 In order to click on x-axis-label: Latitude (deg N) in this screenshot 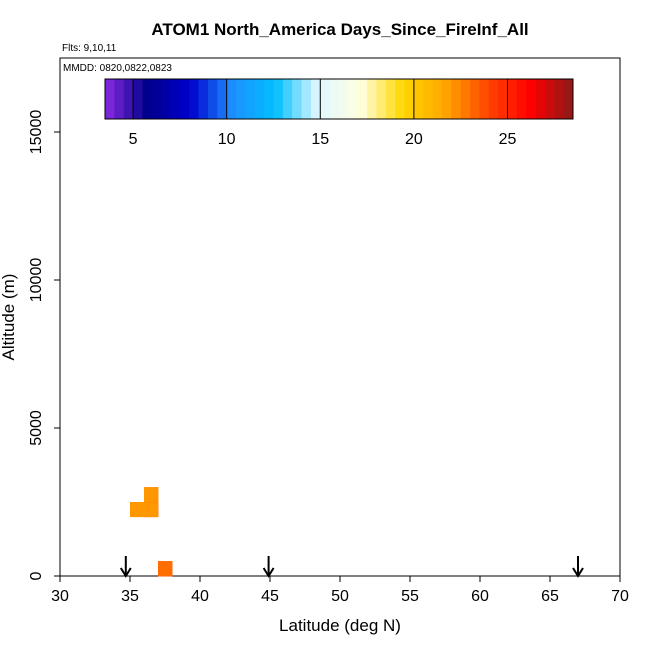, I will do `click(340, 625)`.